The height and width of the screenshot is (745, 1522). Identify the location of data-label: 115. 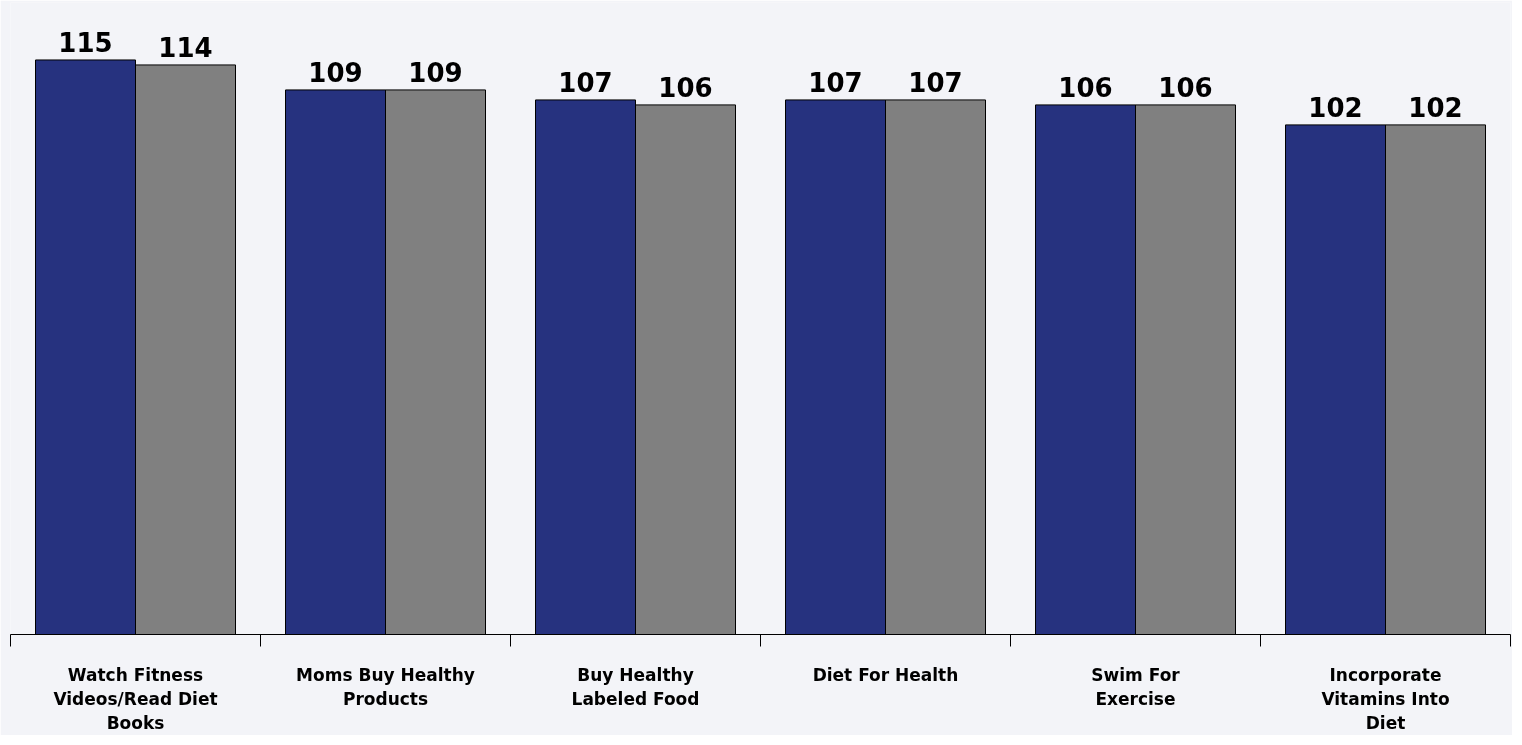
(85, 42).